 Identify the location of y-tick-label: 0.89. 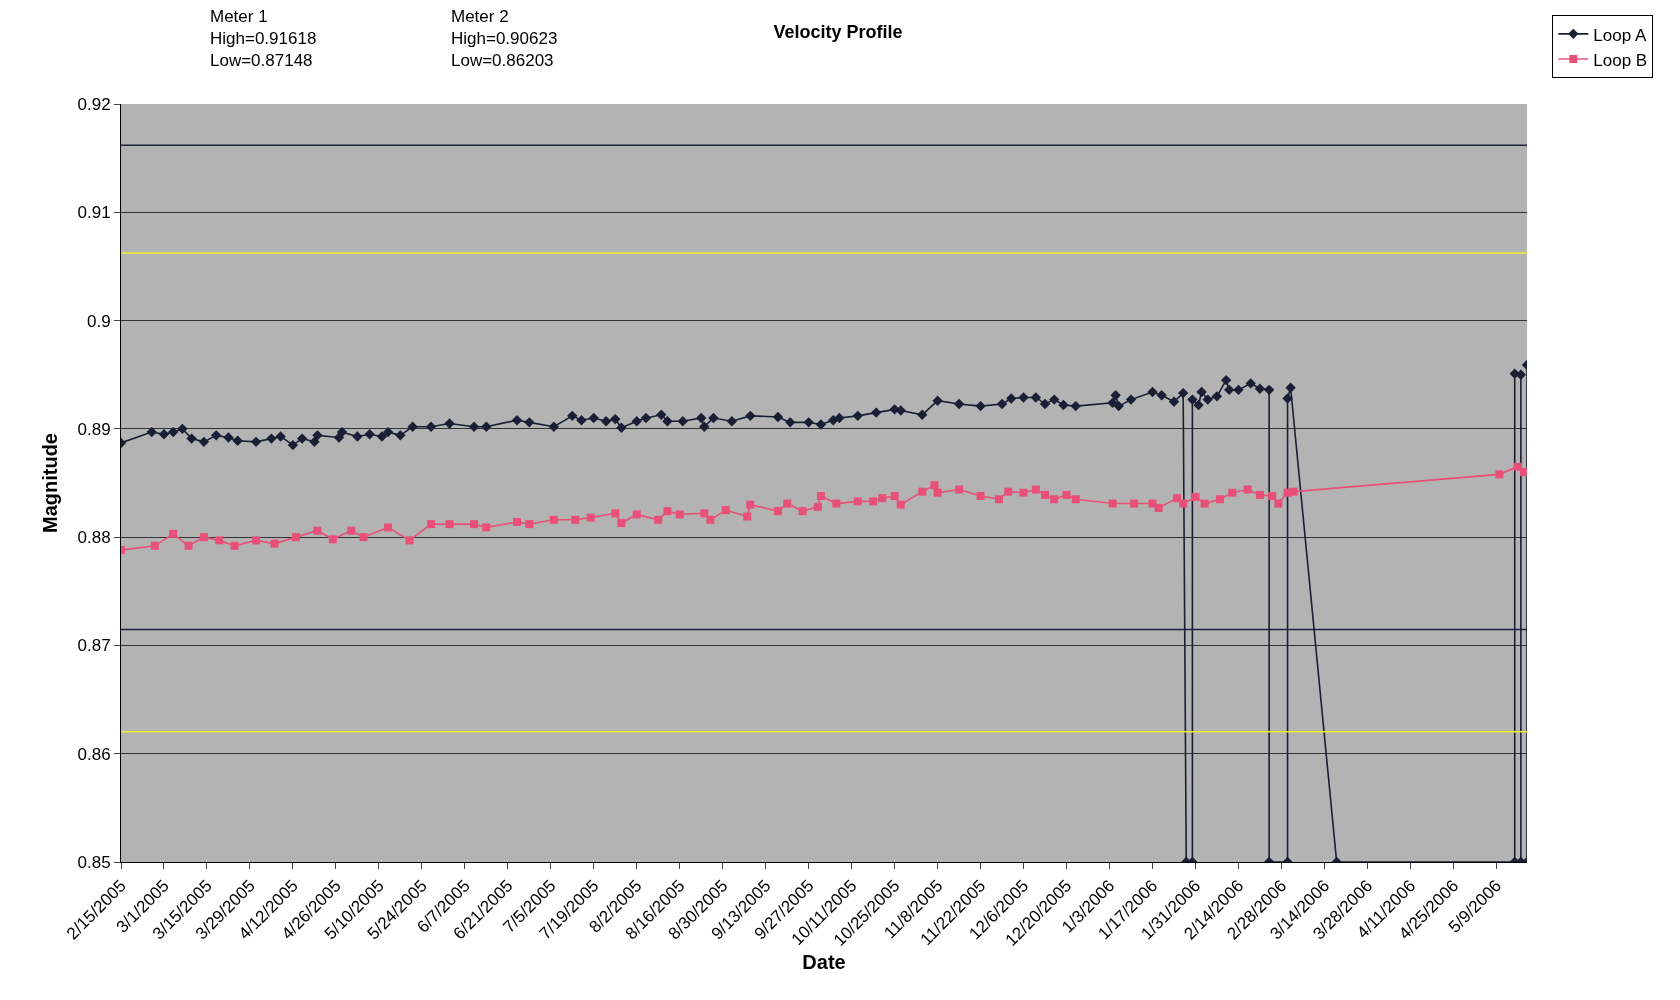
(94, 429).